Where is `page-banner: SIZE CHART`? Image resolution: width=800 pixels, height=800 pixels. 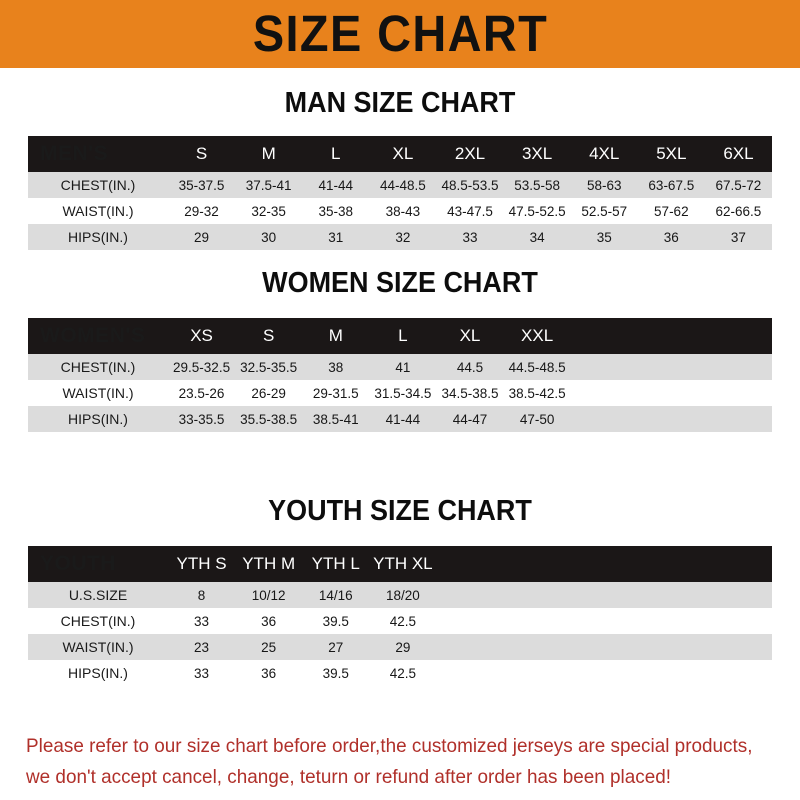 page-banner: SIZE CHART is located at coordinates (400, 34).